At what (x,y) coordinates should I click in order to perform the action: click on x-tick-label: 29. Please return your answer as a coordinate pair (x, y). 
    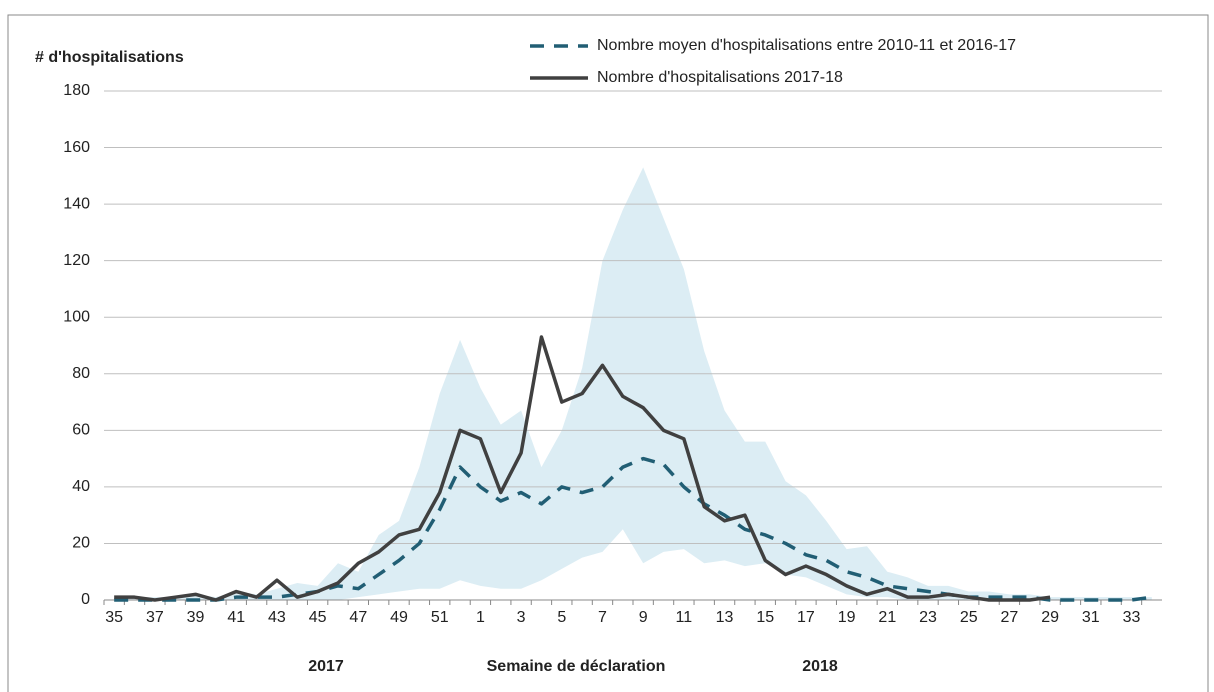
    Looking at the image, I should click on (1050, 617).